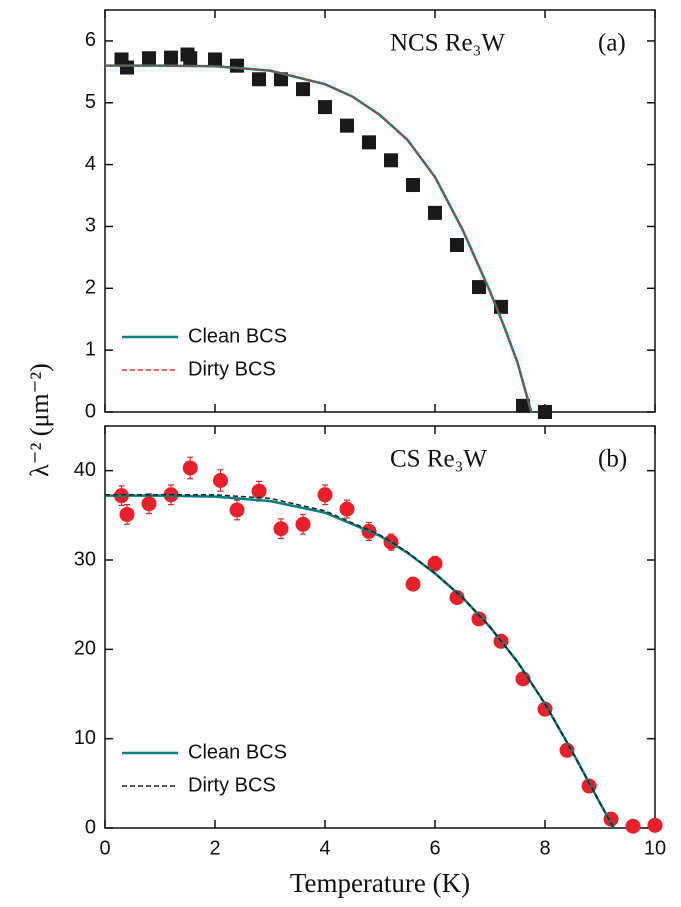 The image size is (681, 907). What do you see at coordinates (90, 40) in the screenshot?
I see `y-tick-label: 6` at bounding box center [90, 40].